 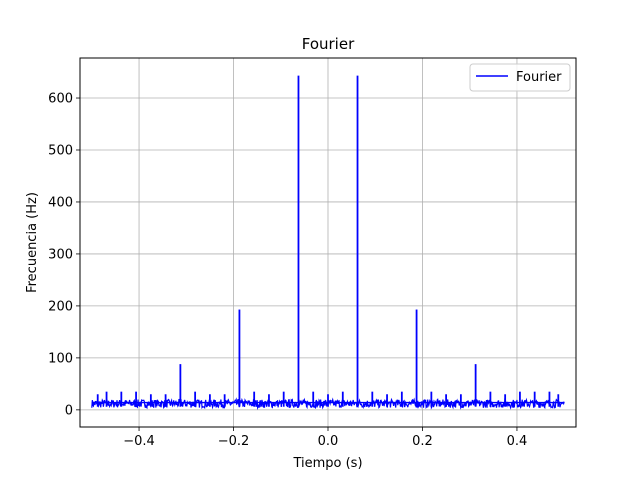 What do you see at coordinates (60, 202) in the screenshot?
I see `y-tick-label: 400` at bounding box center [60, 202].